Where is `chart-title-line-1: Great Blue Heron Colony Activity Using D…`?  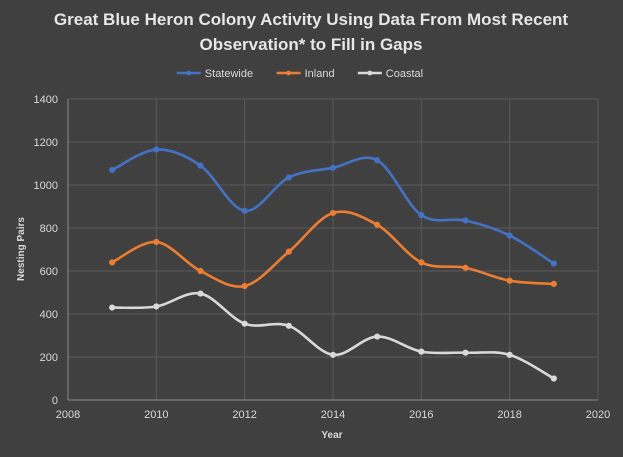 chart-title-line-1: Great Blue Heron Colony Activity Using D… is located at coordinates (311, 19).